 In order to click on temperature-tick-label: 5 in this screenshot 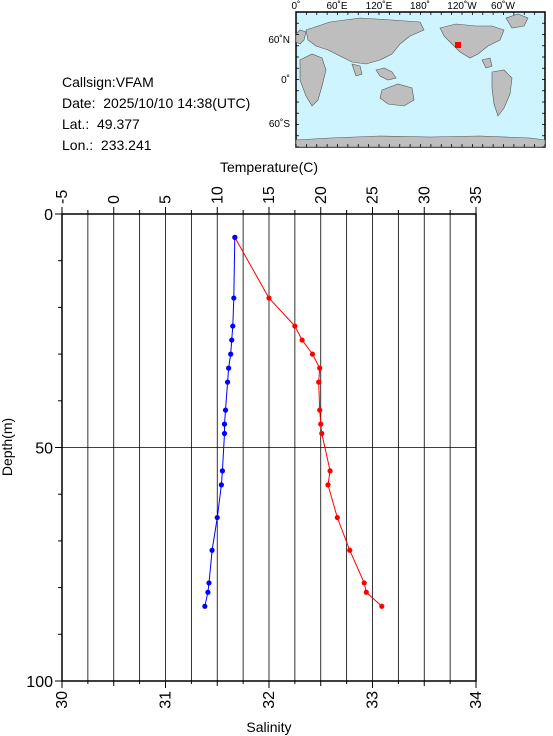, I will do `click(166, 199)`.